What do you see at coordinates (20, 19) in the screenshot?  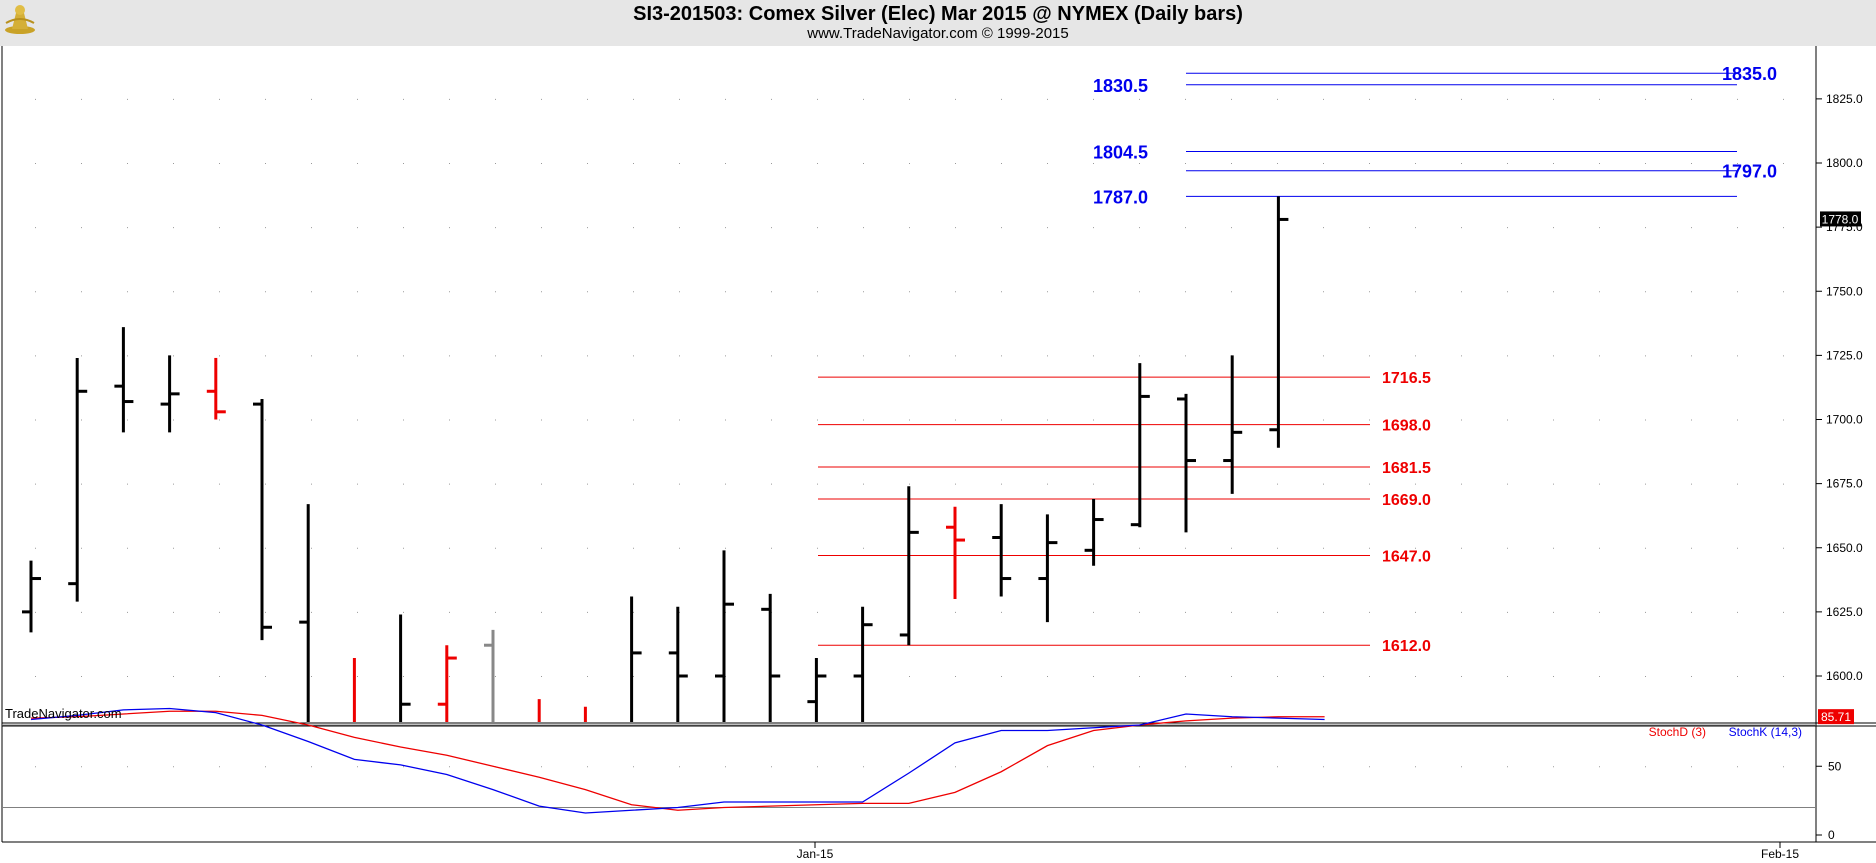 I see `trade-navigator-logo-icon` at bounding box center [20, 19].